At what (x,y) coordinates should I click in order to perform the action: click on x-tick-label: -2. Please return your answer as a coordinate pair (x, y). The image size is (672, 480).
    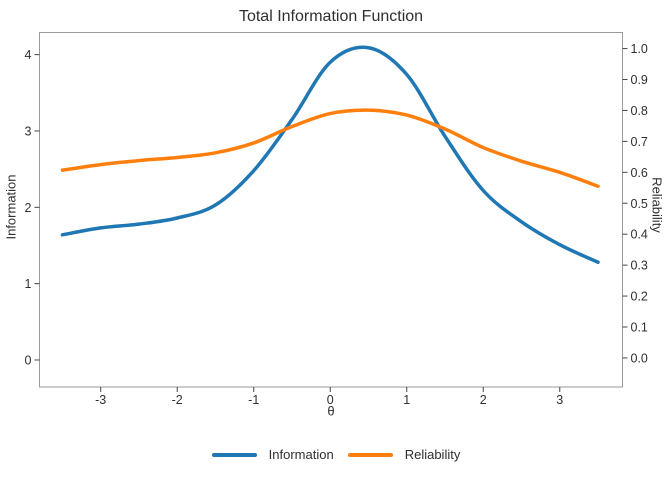
    Looking at the image, I should click on (177, 400).